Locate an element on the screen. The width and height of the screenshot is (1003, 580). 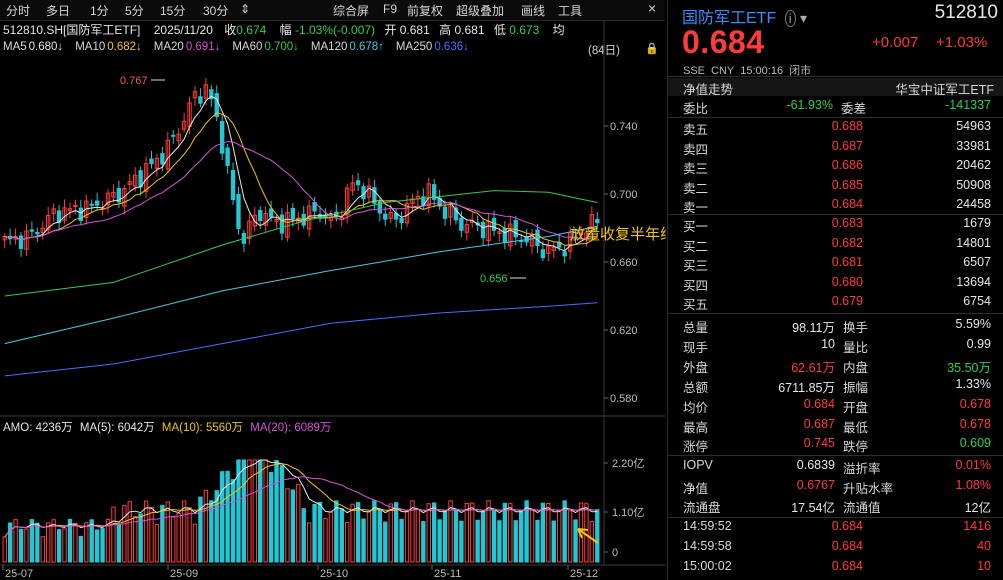
stat-row: 流通盘 17.54亿 流通值 12亿 is located at coordinates (843, 506).